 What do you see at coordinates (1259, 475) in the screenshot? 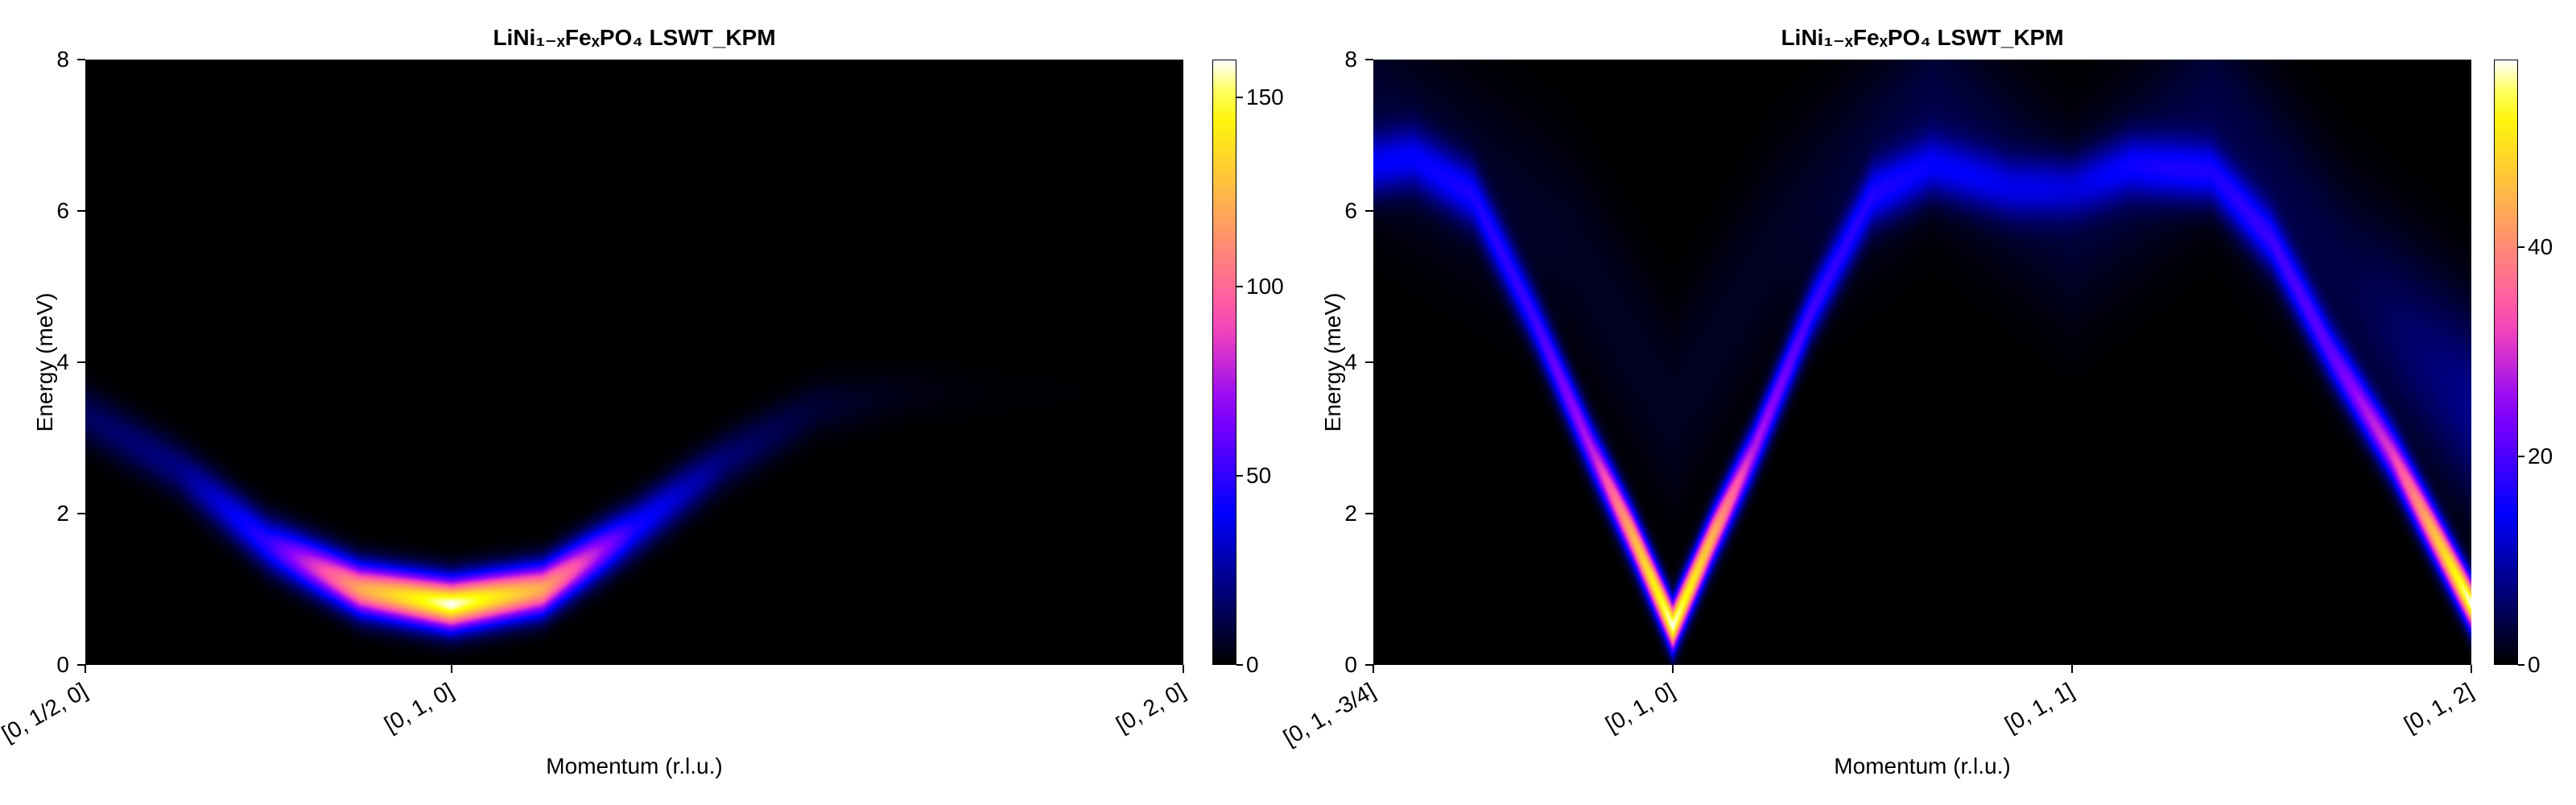
I see `colorbar-tick-label: 50` at bounding box center [1259, 475].